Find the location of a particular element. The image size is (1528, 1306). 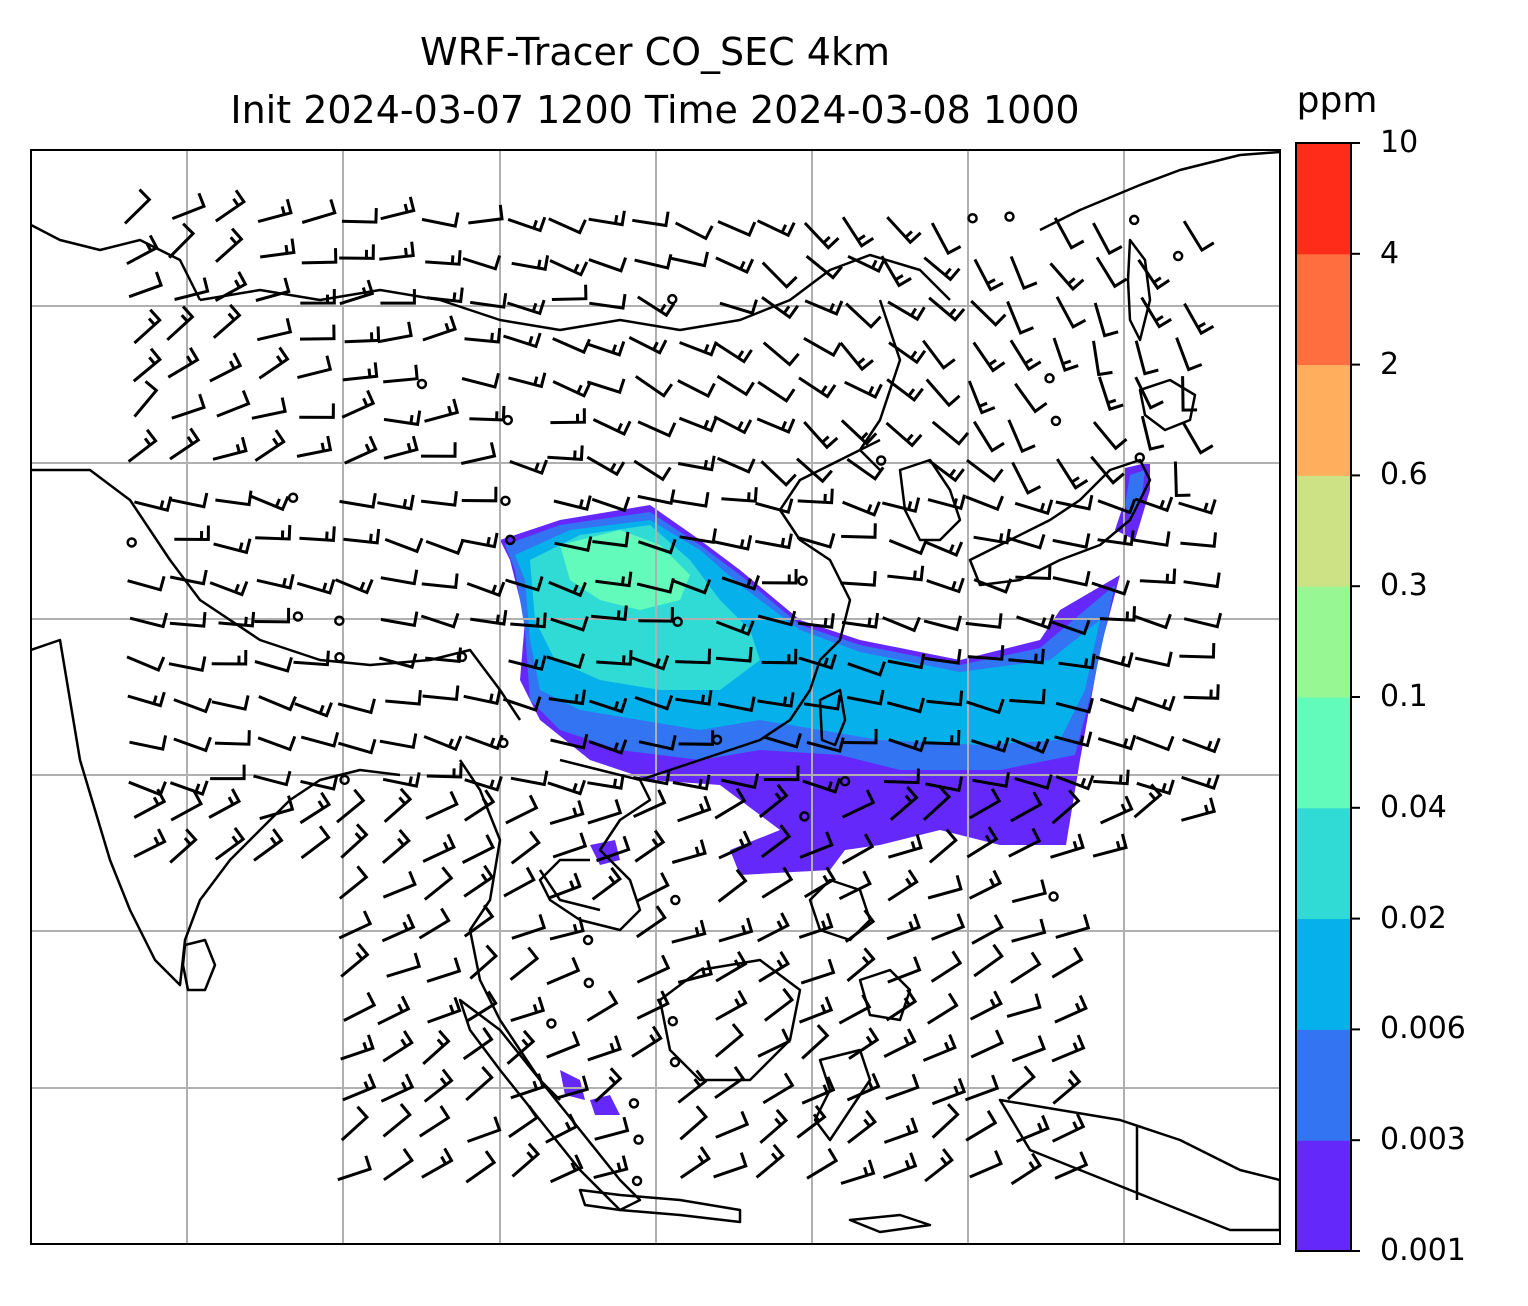

indochina-coast is located at coordinates (509, 930).